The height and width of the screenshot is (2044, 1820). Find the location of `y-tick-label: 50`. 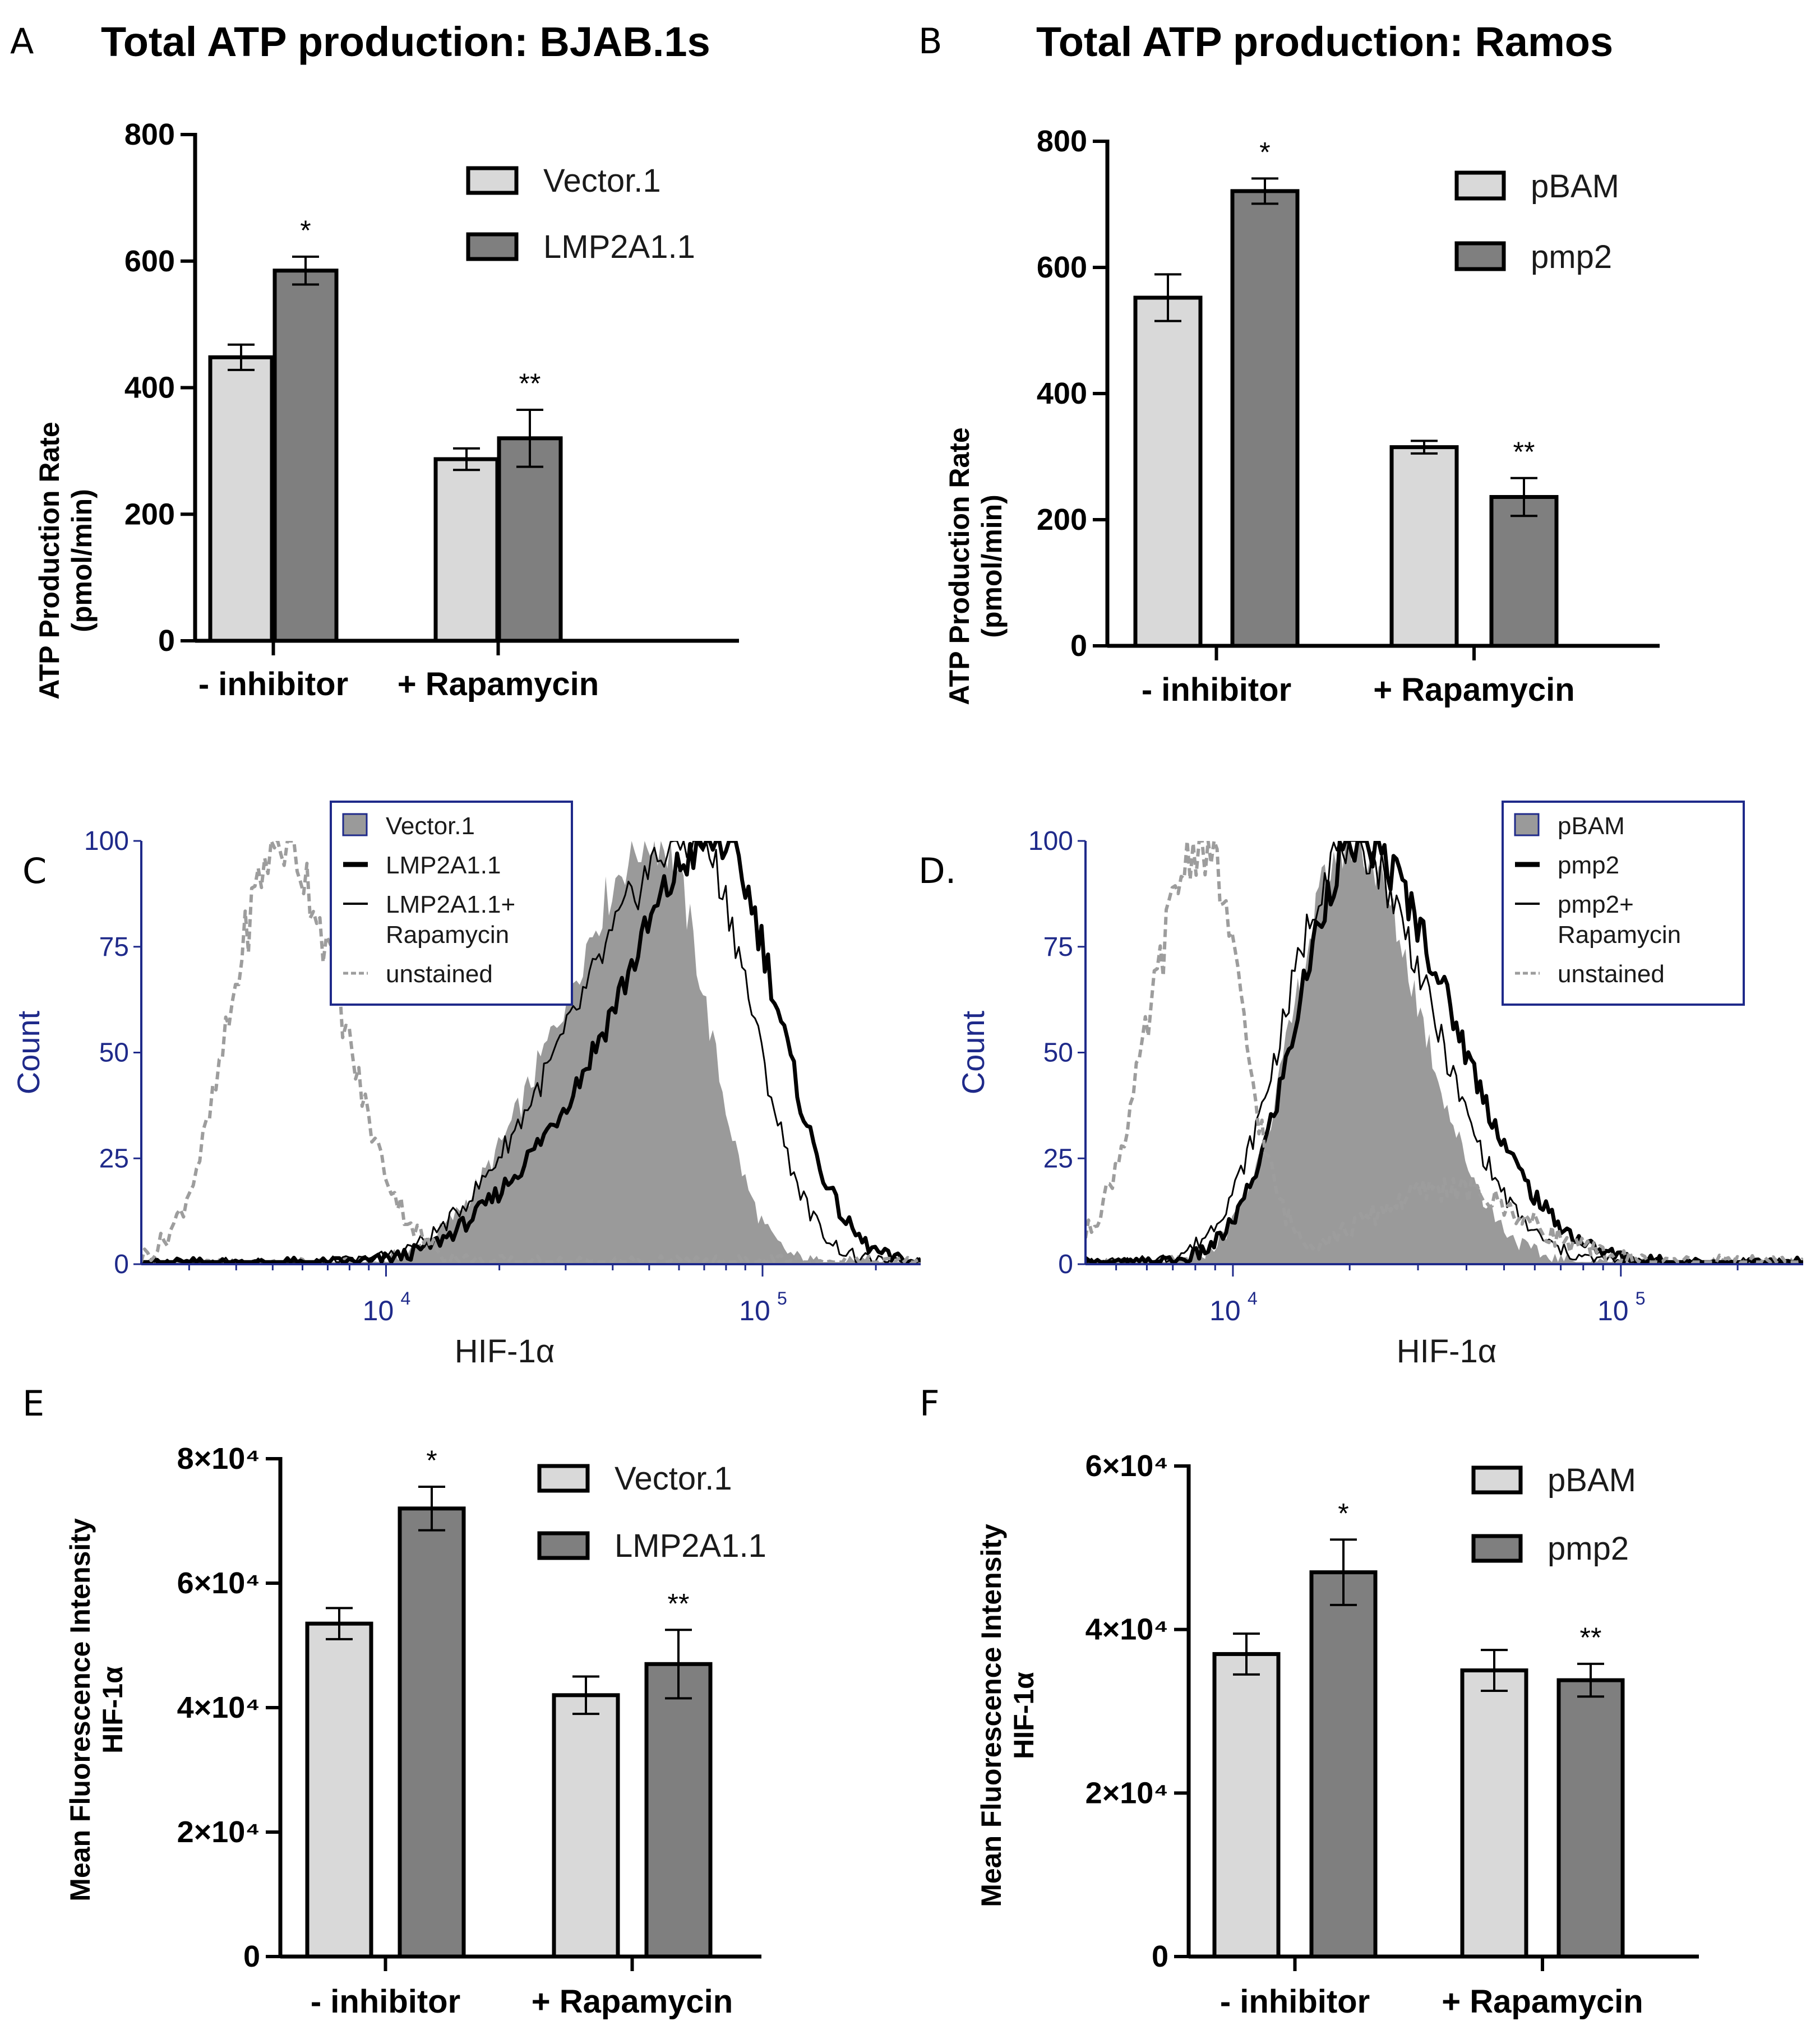

y-tick-label: 50 is located at coordinates (114, 1053).